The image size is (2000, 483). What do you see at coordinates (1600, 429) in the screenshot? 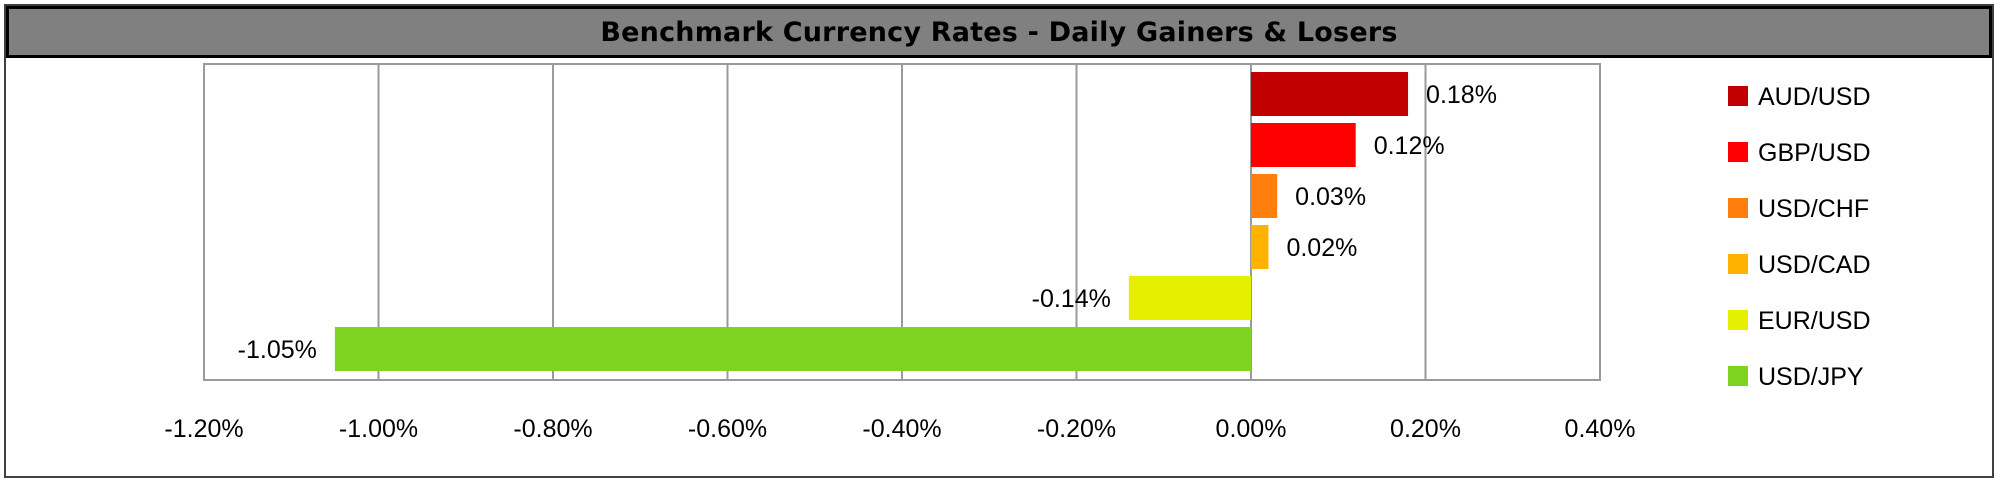
I see `x-tick-label: 0.40%` at bounding box center [1600, 429].